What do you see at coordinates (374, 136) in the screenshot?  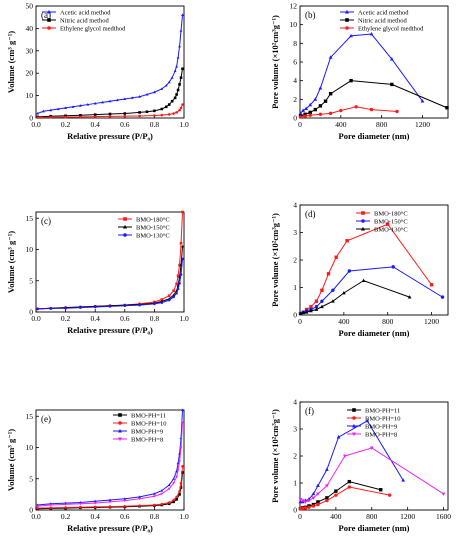 I see `x-axis-label: Pore diameter (nm)` at bounding box center [374, 136].